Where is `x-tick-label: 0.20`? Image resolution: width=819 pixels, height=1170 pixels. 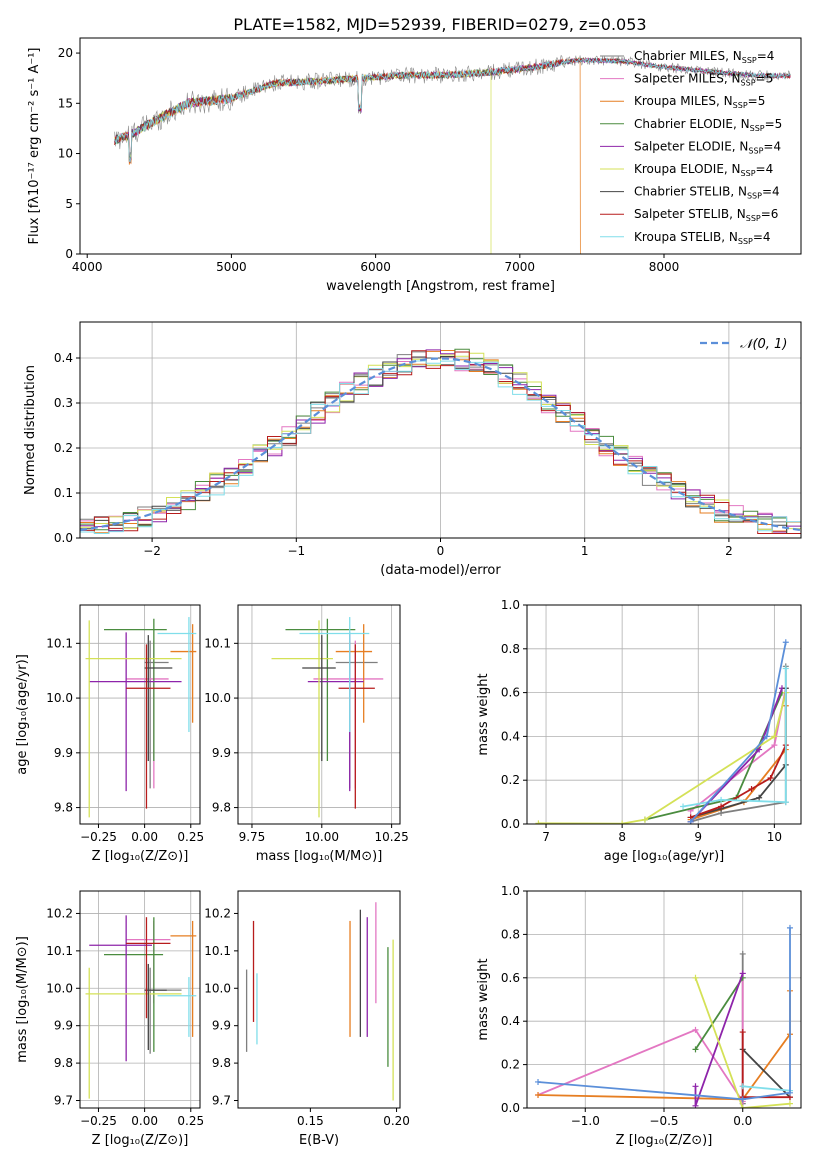 x-tick-label: 0.20 is located at coordinates (396, 1121).